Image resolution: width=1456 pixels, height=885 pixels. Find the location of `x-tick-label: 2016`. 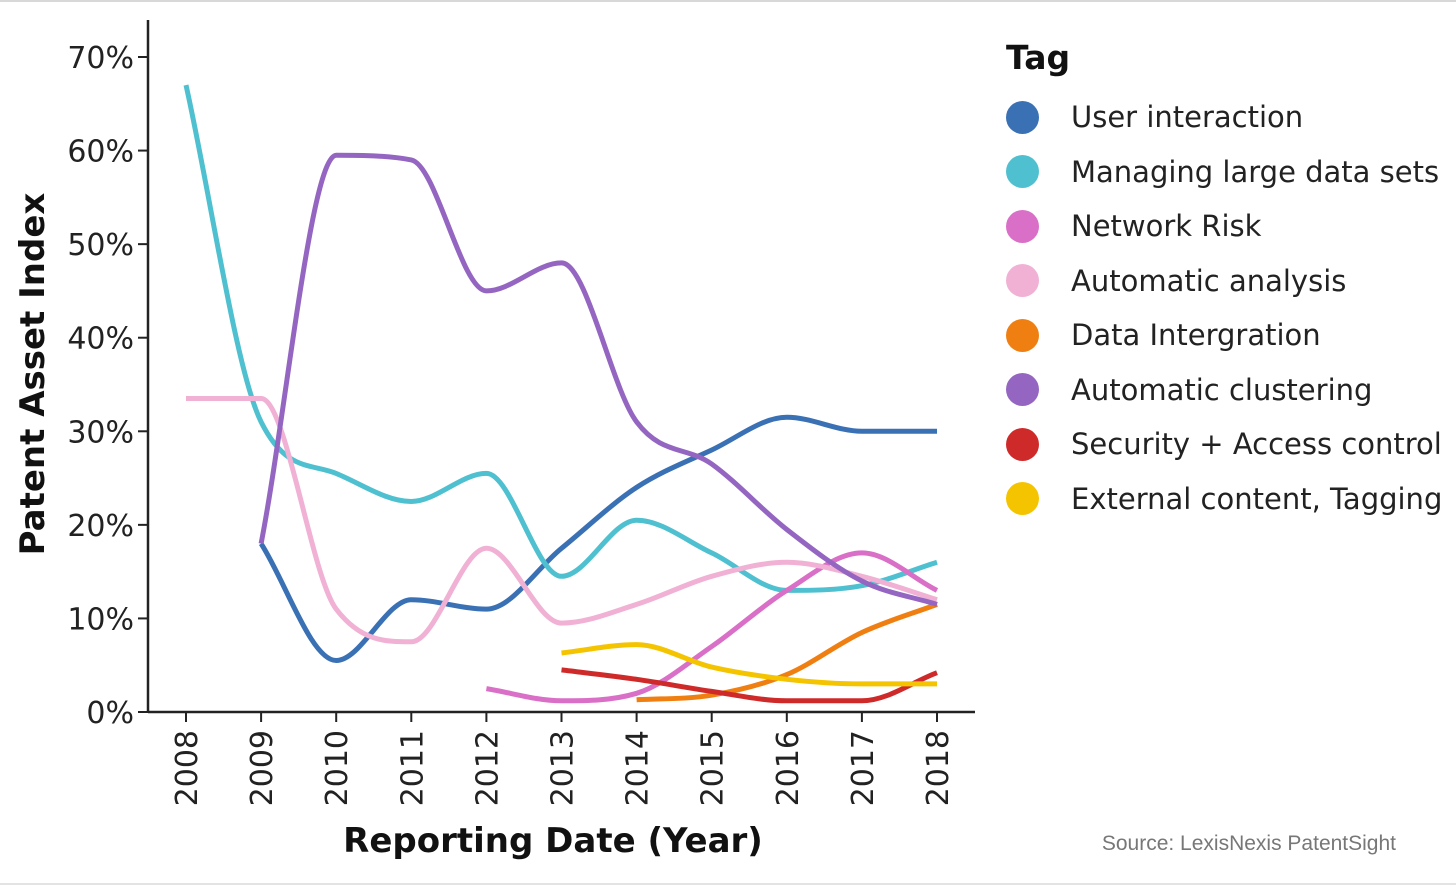

x-tick-label: 2016 is located at coordinates (788, 768).